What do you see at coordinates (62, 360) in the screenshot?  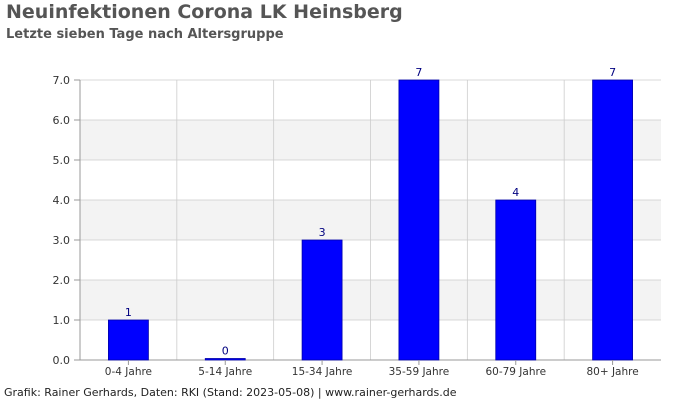 I see `y-tick-label: 0.0` at bounding box center [62, 360].